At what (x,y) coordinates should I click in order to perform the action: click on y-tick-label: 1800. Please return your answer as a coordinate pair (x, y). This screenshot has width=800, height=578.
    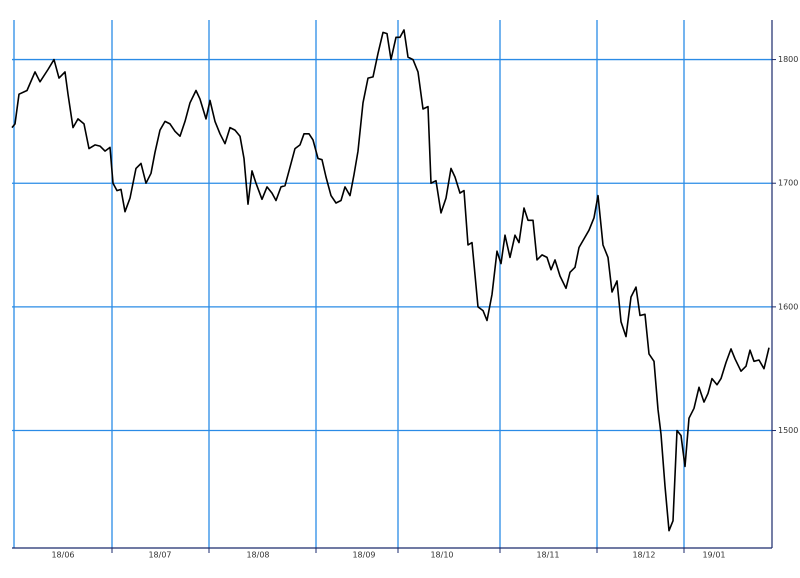
    Looking at the image, I should click on (788, 59).